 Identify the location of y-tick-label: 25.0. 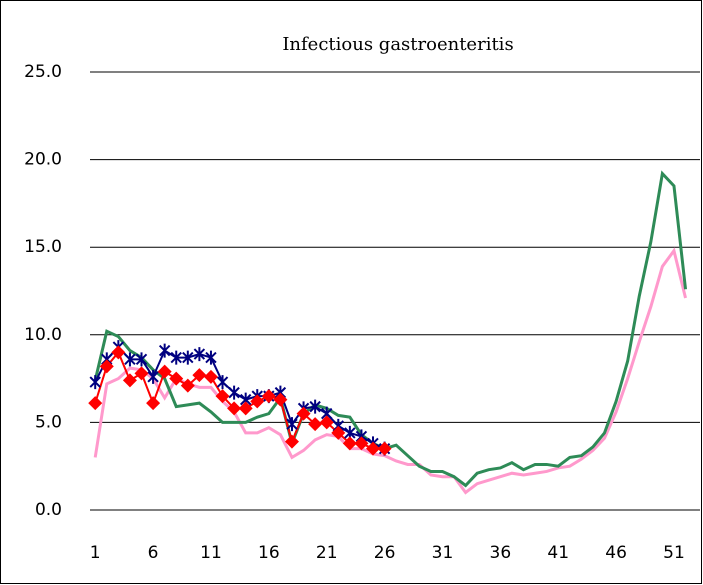
(43, 72).